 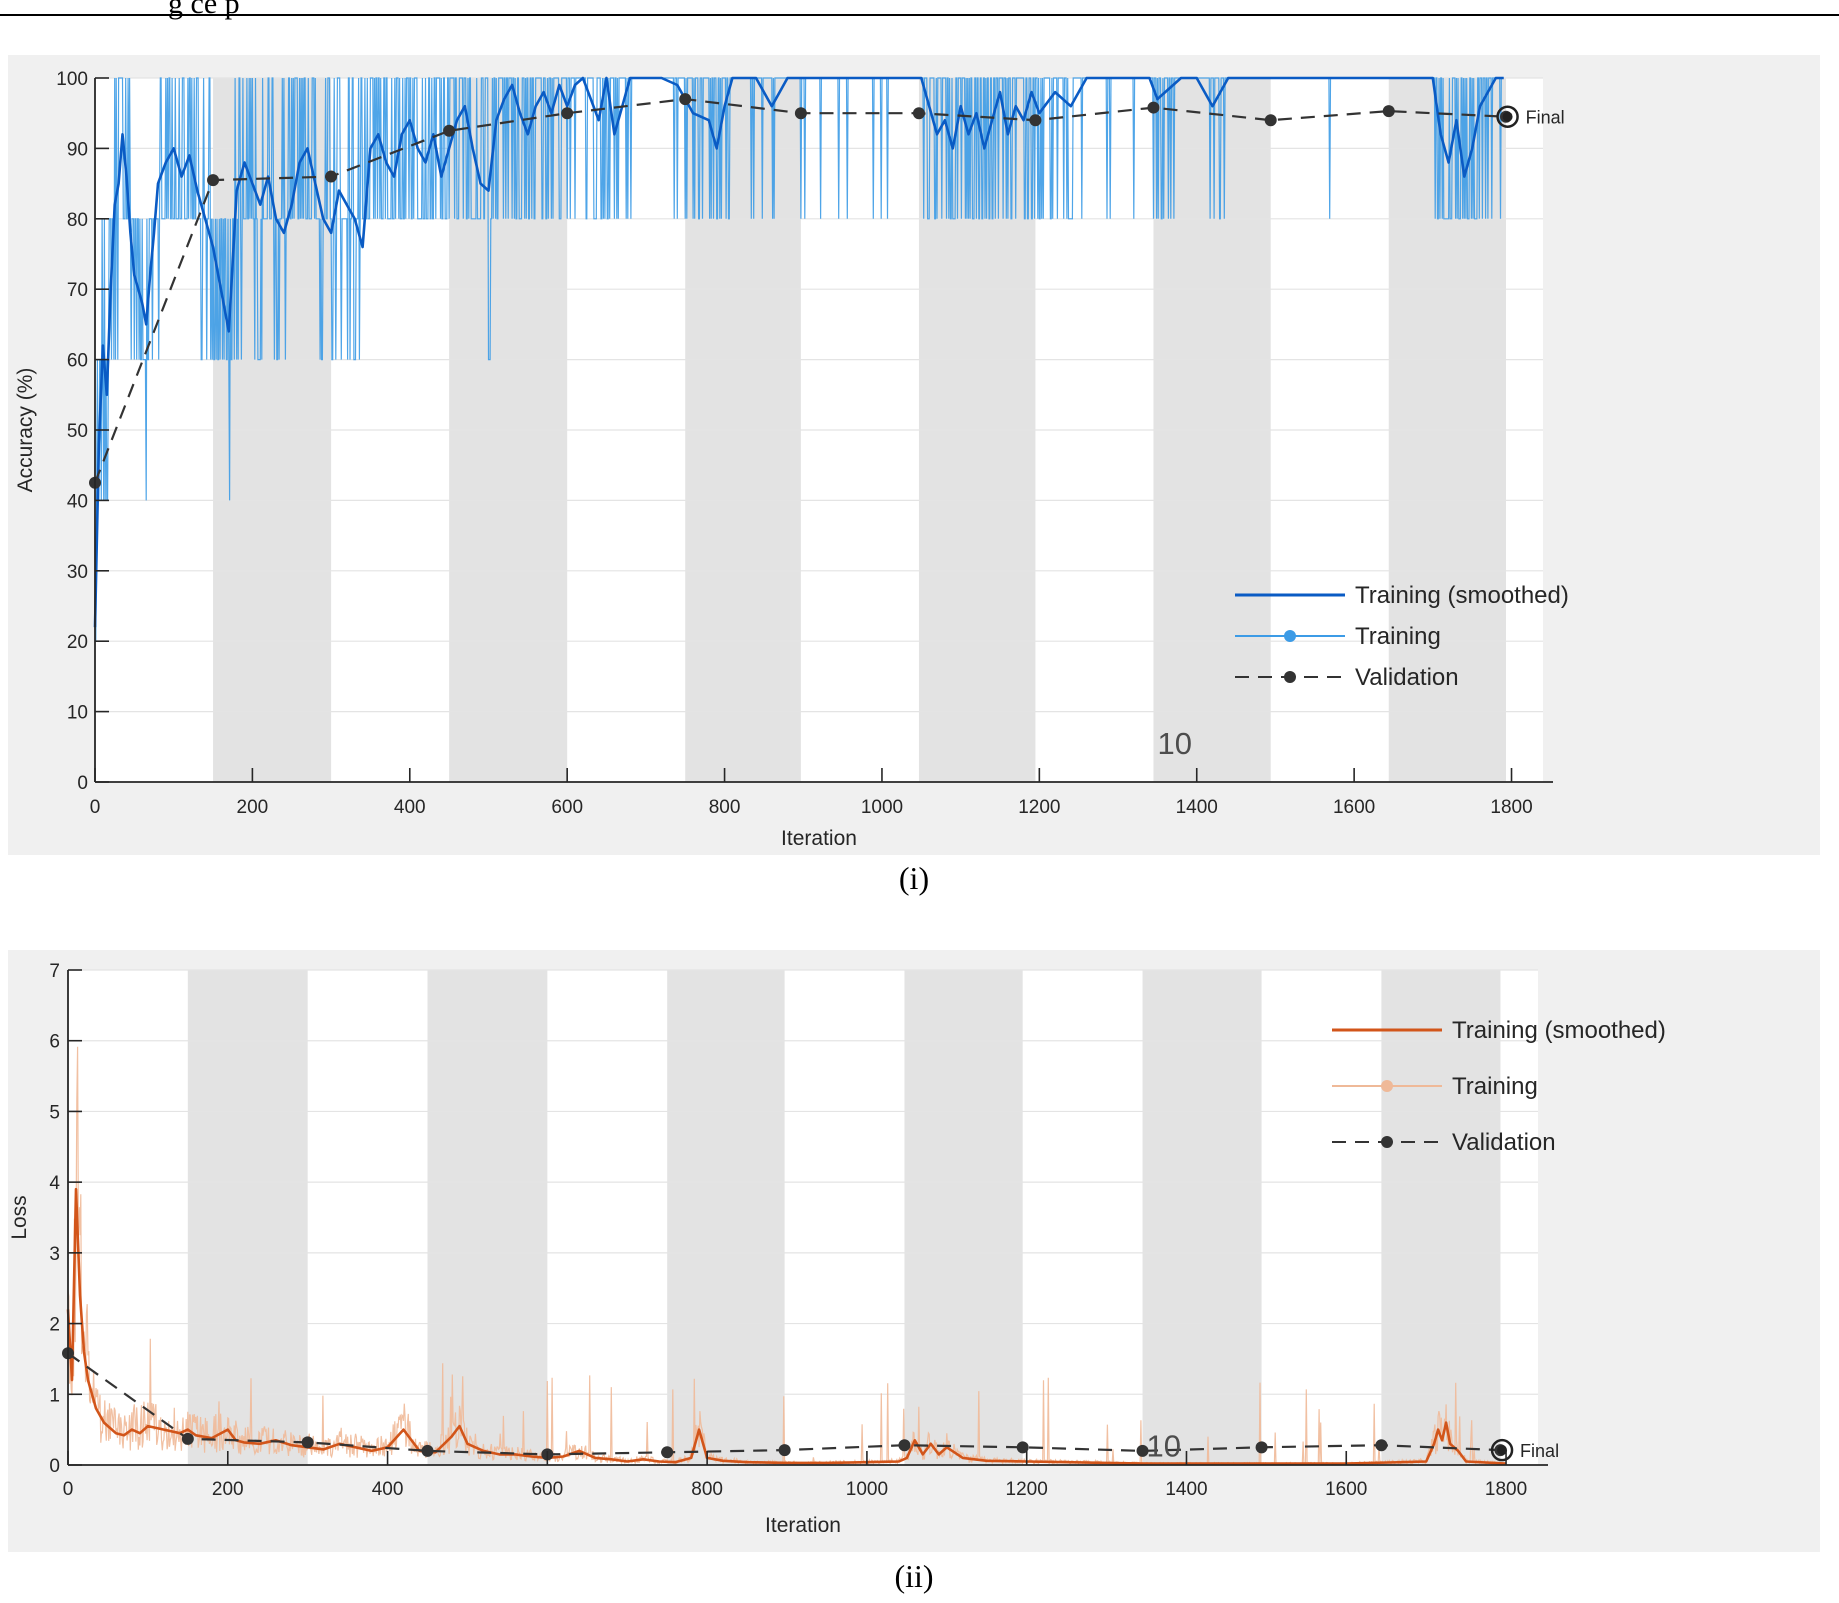 What do you see at coordinates (54, 1183) in the screenshot?
I see `y-tick-label: 4` at bounding box center [54, 1183].